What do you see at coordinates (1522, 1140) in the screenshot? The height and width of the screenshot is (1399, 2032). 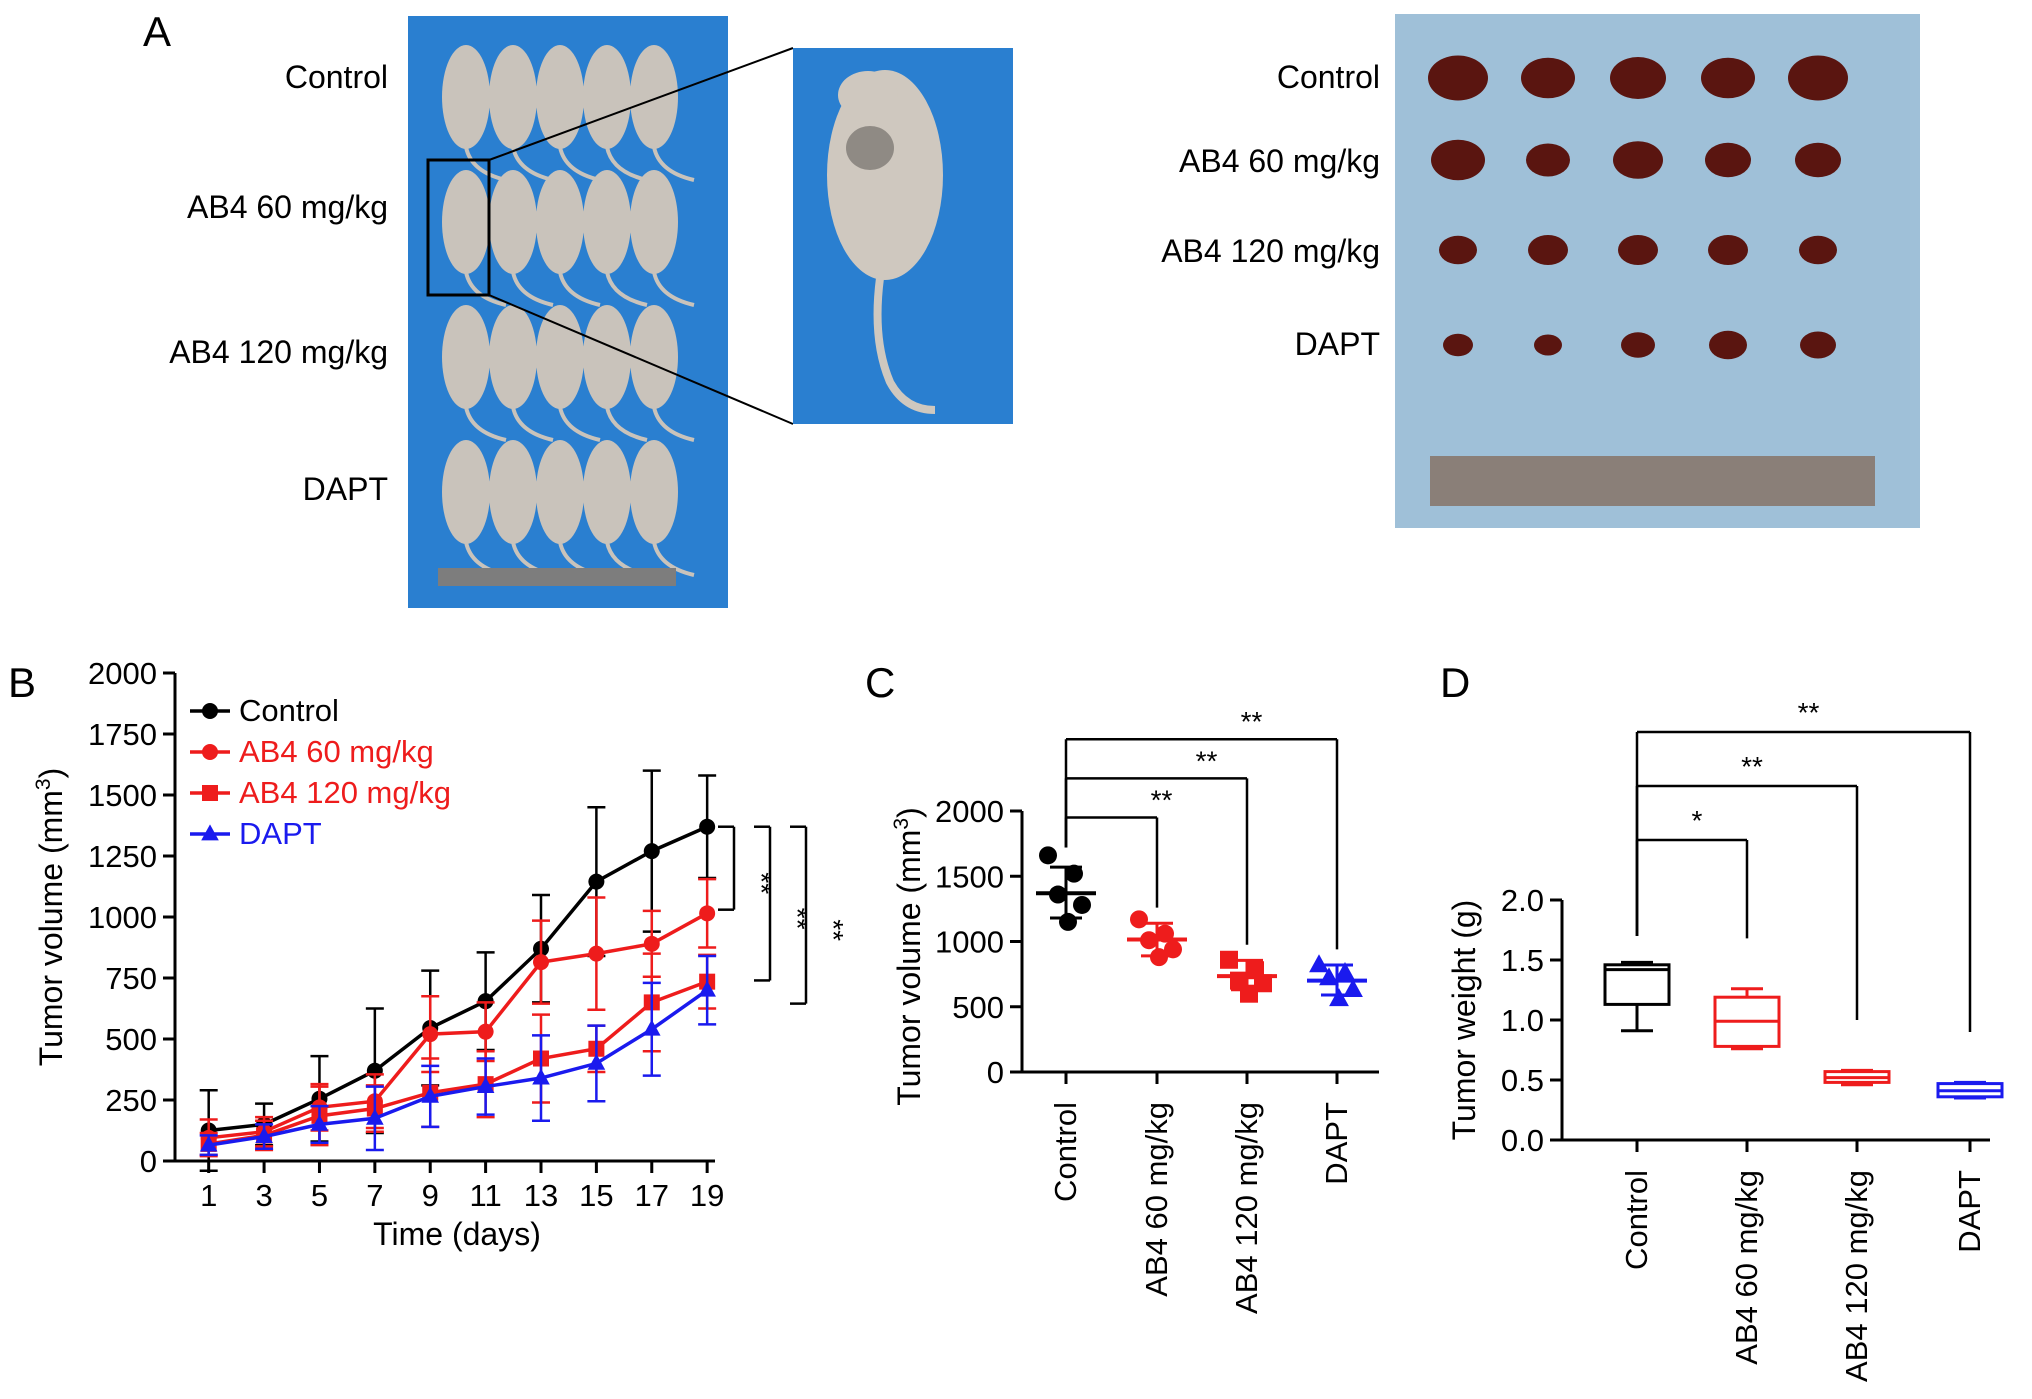 I see `y-tick-label: 0.0` at bounding box center [1522, 1140].